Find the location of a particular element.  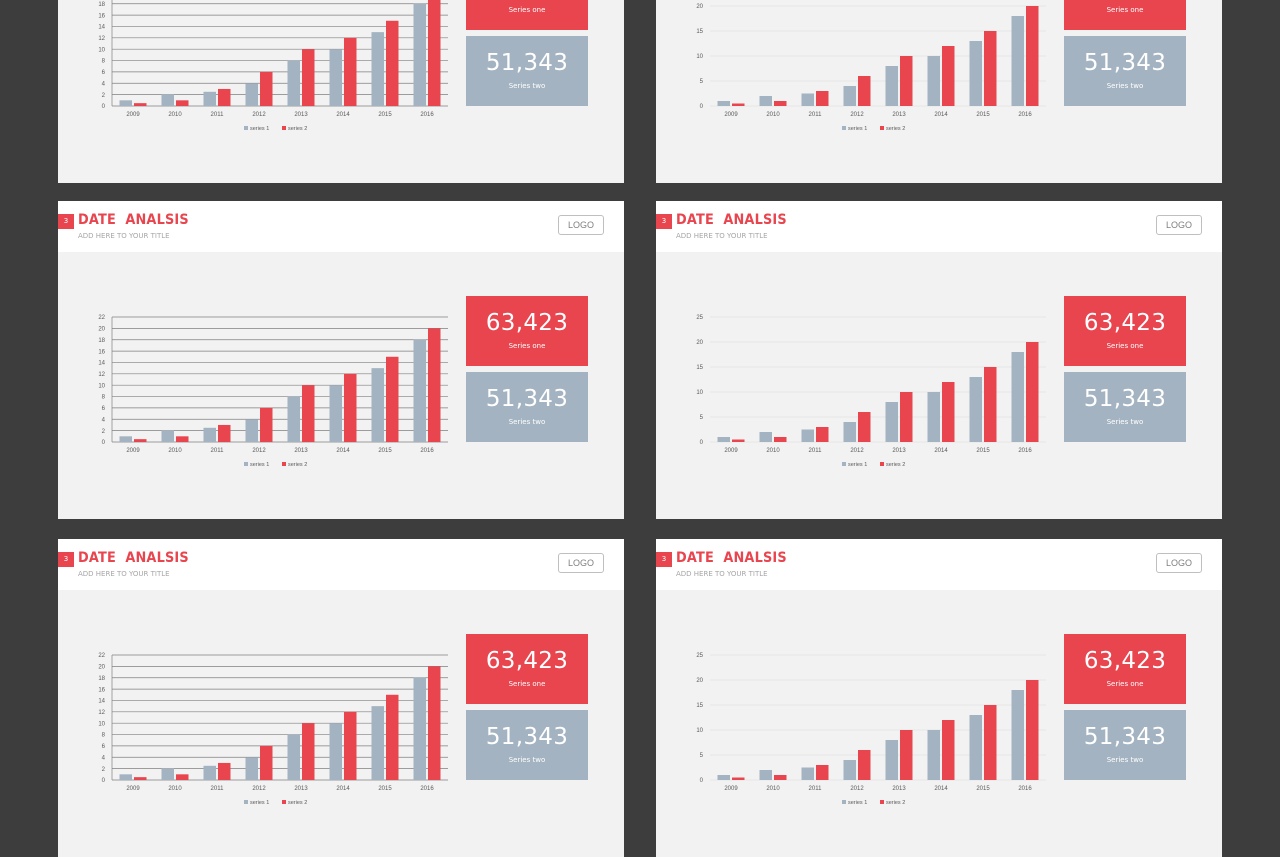

y-tick-label: 16 is located at coordinates (101, 352).